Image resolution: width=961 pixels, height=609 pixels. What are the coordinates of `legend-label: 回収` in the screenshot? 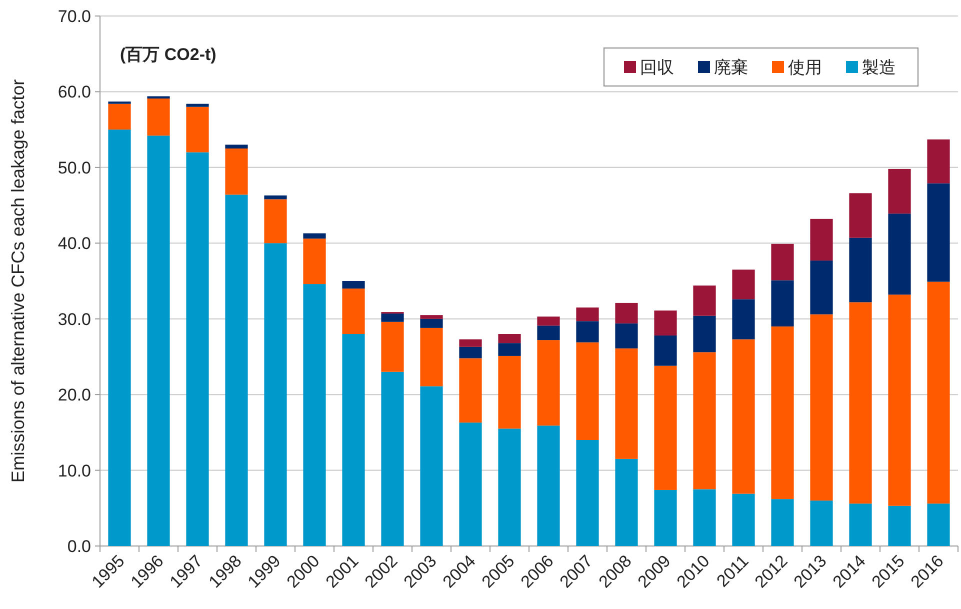 It's located at (657, 67).